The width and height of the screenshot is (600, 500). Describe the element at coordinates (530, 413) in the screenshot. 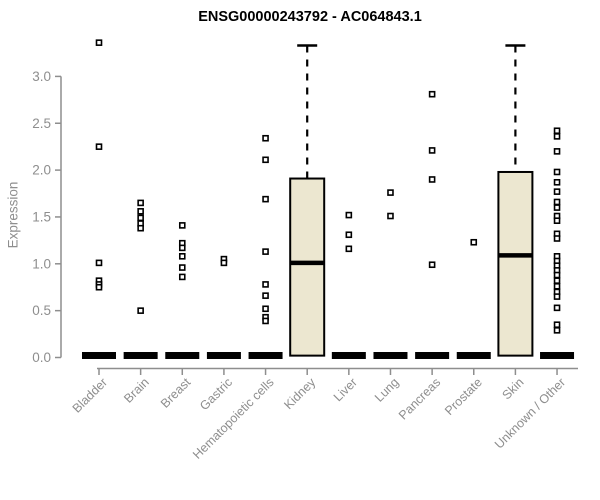

I see `x-tick-label-unknown-other: Unknown / Other` at that location.